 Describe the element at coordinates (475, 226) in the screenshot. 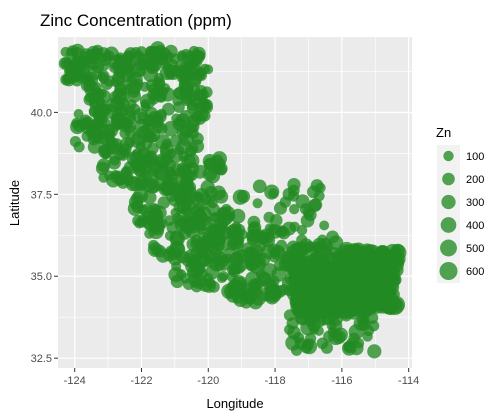

I see `legend-label: 400` at that location.